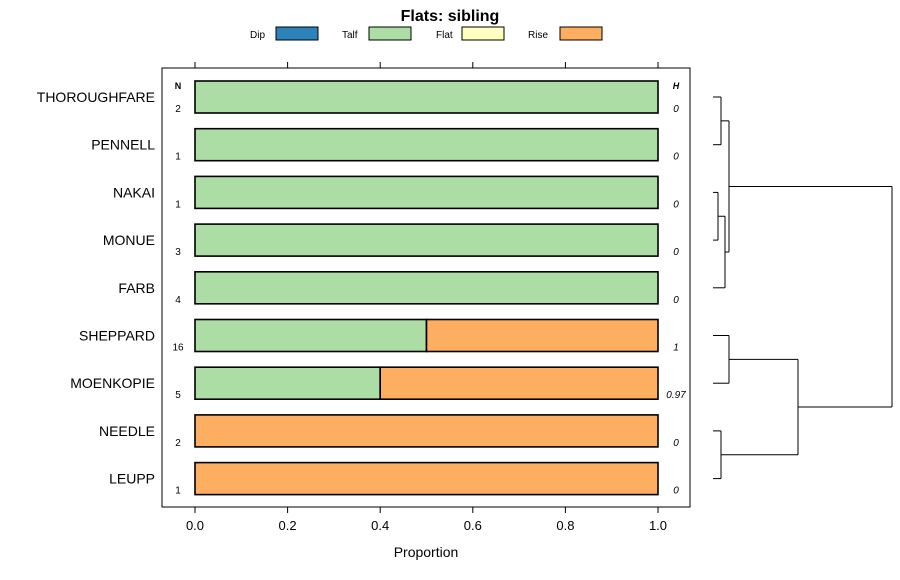 This screenshot has width=900, height=580. Describe the element at coordinates (178, 348) in the screenshot. I see `n-value: 16` at that location.